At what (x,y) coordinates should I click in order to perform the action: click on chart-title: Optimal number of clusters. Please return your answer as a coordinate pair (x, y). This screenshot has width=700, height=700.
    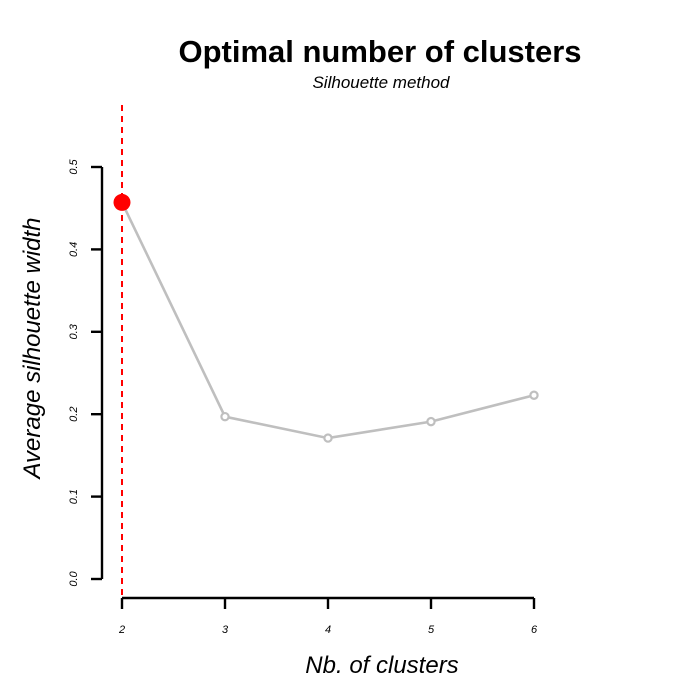
    Looking at the image, I should click on (379, 51).